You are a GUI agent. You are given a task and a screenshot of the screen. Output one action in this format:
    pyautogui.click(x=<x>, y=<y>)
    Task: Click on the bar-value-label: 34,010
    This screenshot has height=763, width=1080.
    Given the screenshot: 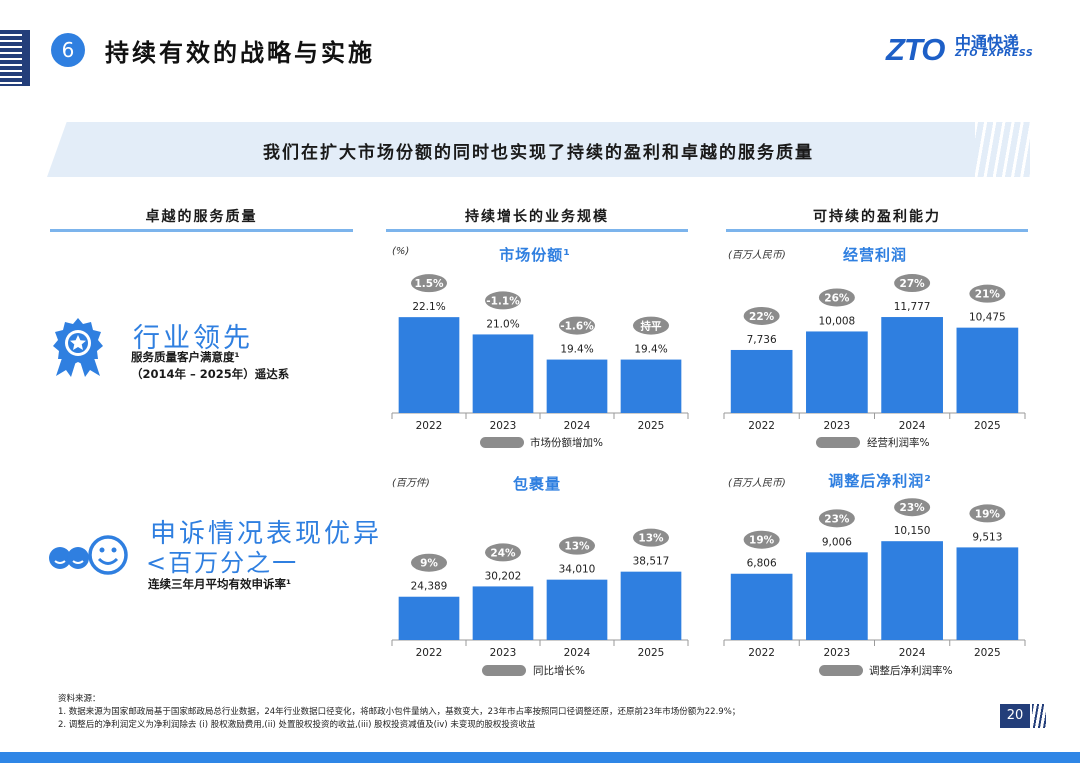 What is the action you would take?
    pyautogui.click(x=577, y=570)
    